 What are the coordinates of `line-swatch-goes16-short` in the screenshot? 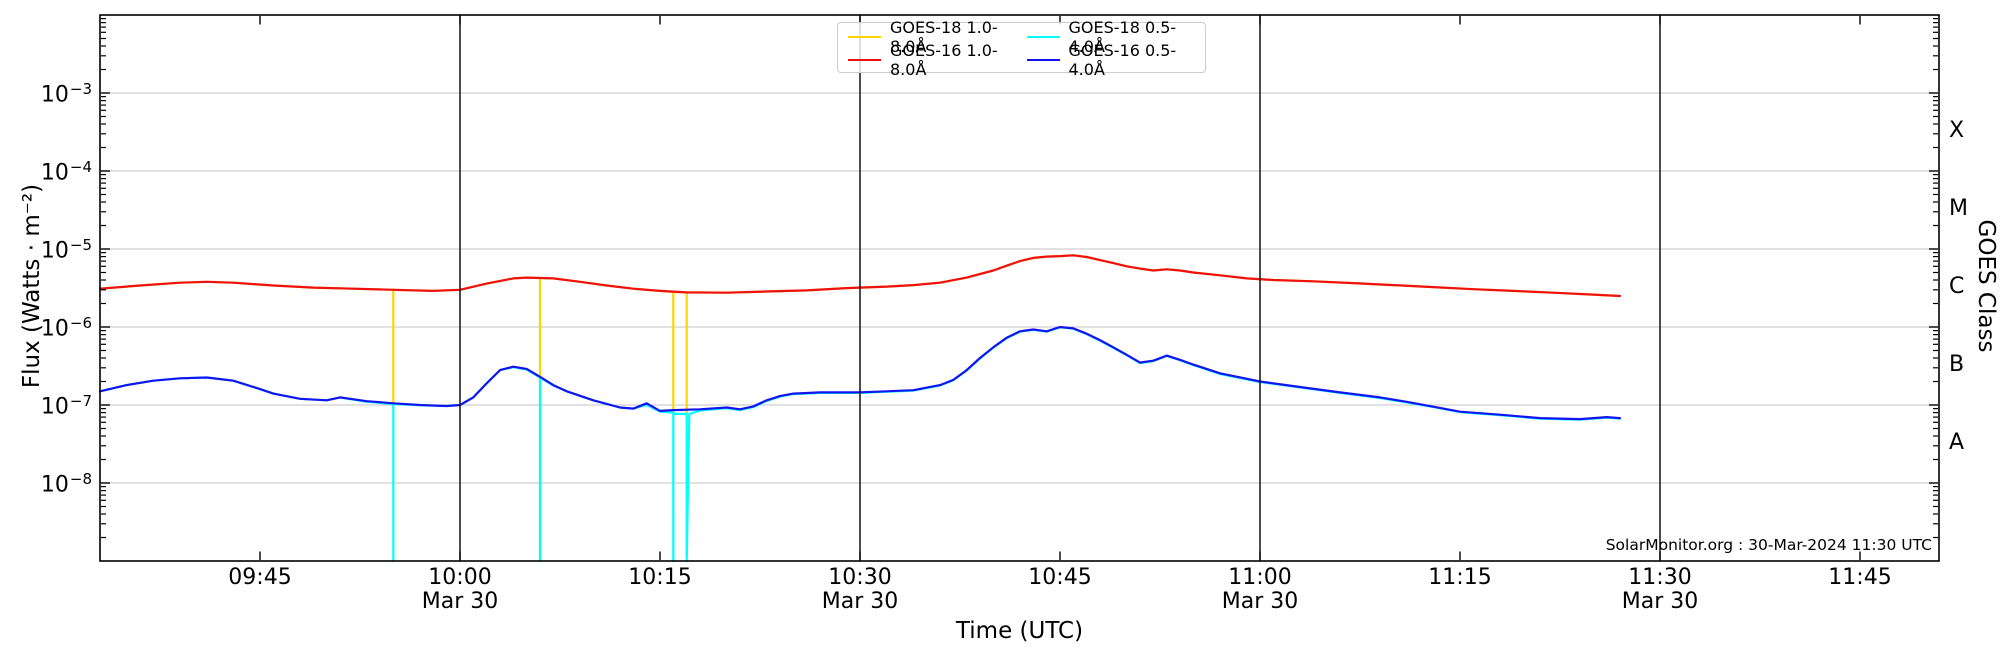 It's located at (1043, 59).